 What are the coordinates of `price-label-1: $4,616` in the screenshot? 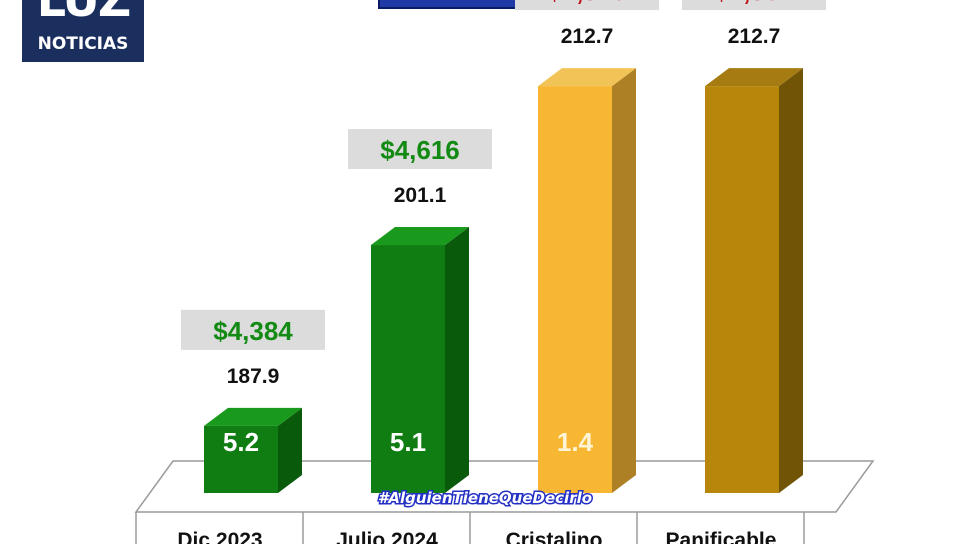 It's located at (420, 150).